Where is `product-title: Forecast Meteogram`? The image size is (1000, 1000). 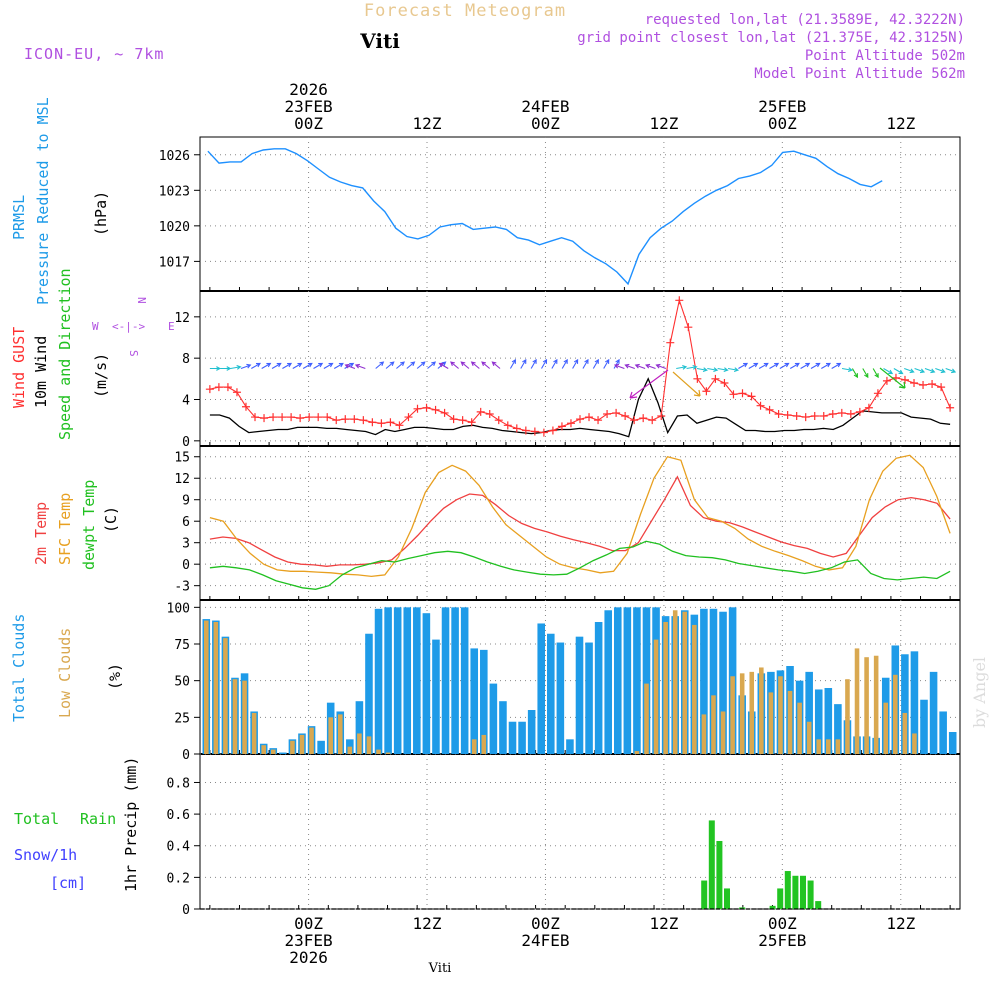
product-title: Forecast Meteogram is located at coordinates (465, 11).